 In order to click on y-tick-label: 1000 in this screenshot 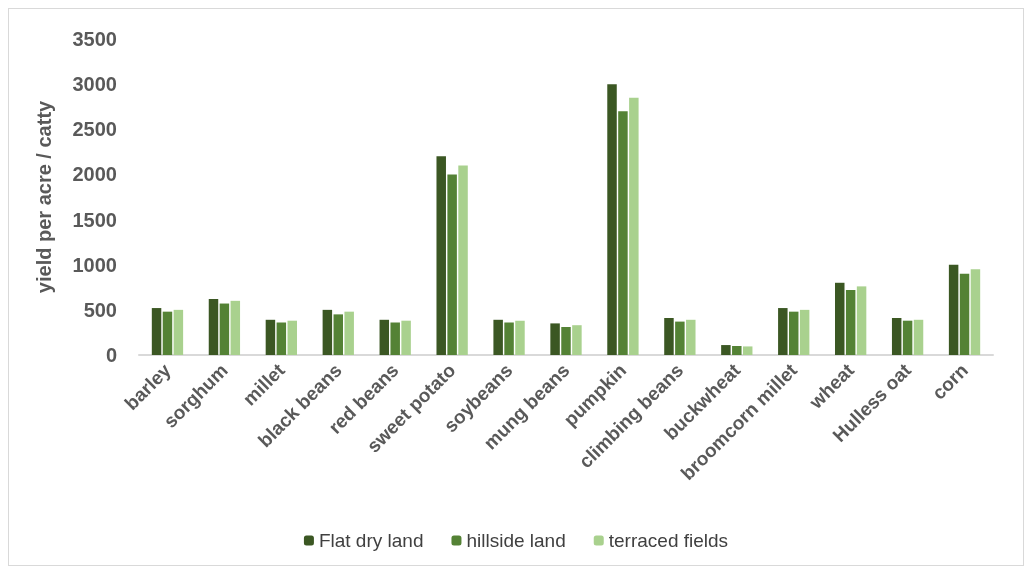, I will do `click(94, 264)`.